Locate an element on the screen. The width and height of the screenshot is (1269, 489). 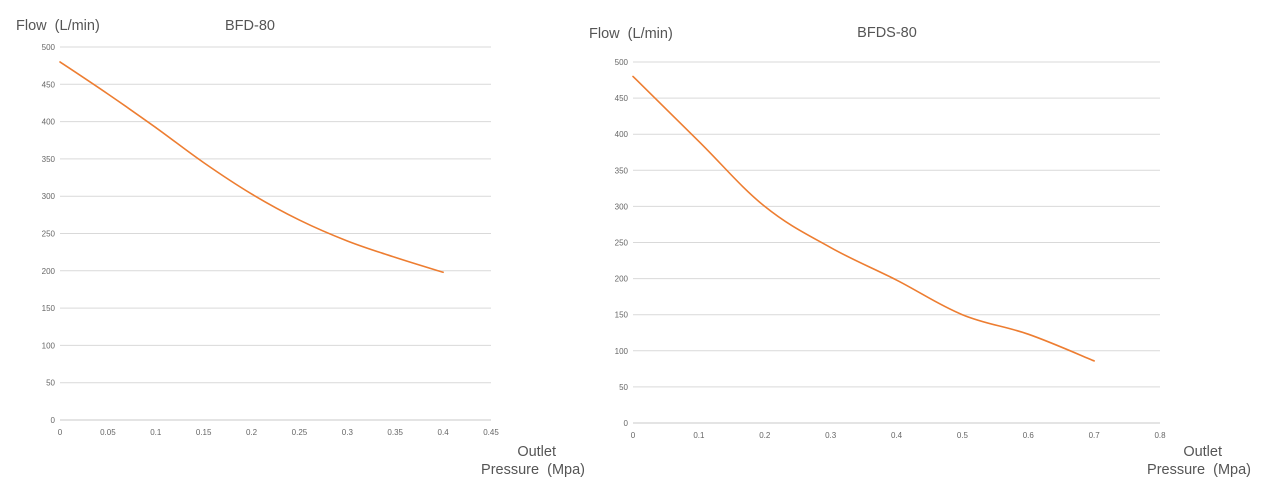
x-tick-label: 0.6 is located at coordinates (1029, 435).